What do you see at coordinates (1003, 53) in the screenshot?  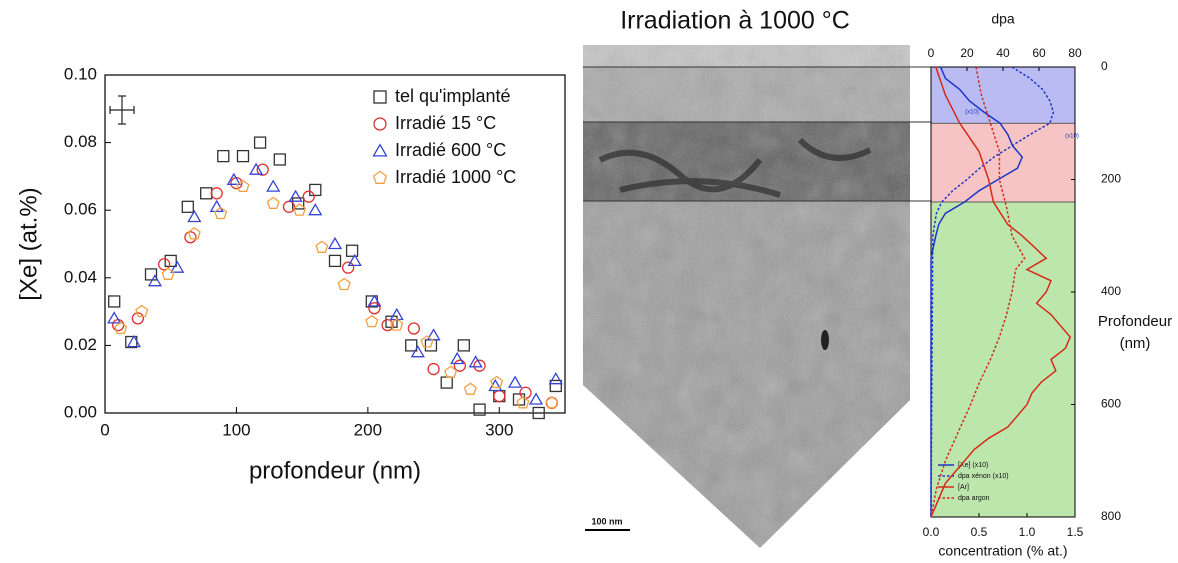 I see `x2-tick-label: 40` at bounding box center [1003, 53].